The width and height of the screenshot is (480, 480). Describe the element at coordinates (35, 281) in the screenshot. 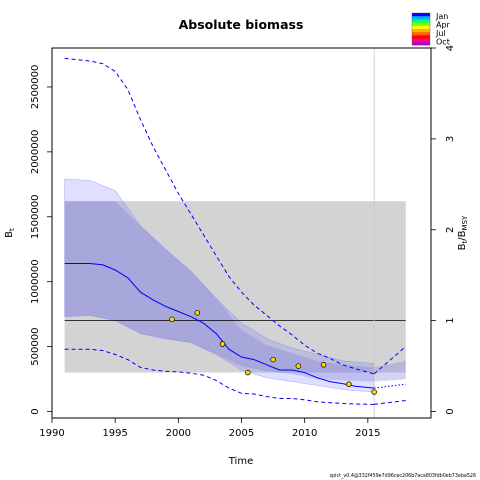

I see `y-tick-label: 1000000` at that location.